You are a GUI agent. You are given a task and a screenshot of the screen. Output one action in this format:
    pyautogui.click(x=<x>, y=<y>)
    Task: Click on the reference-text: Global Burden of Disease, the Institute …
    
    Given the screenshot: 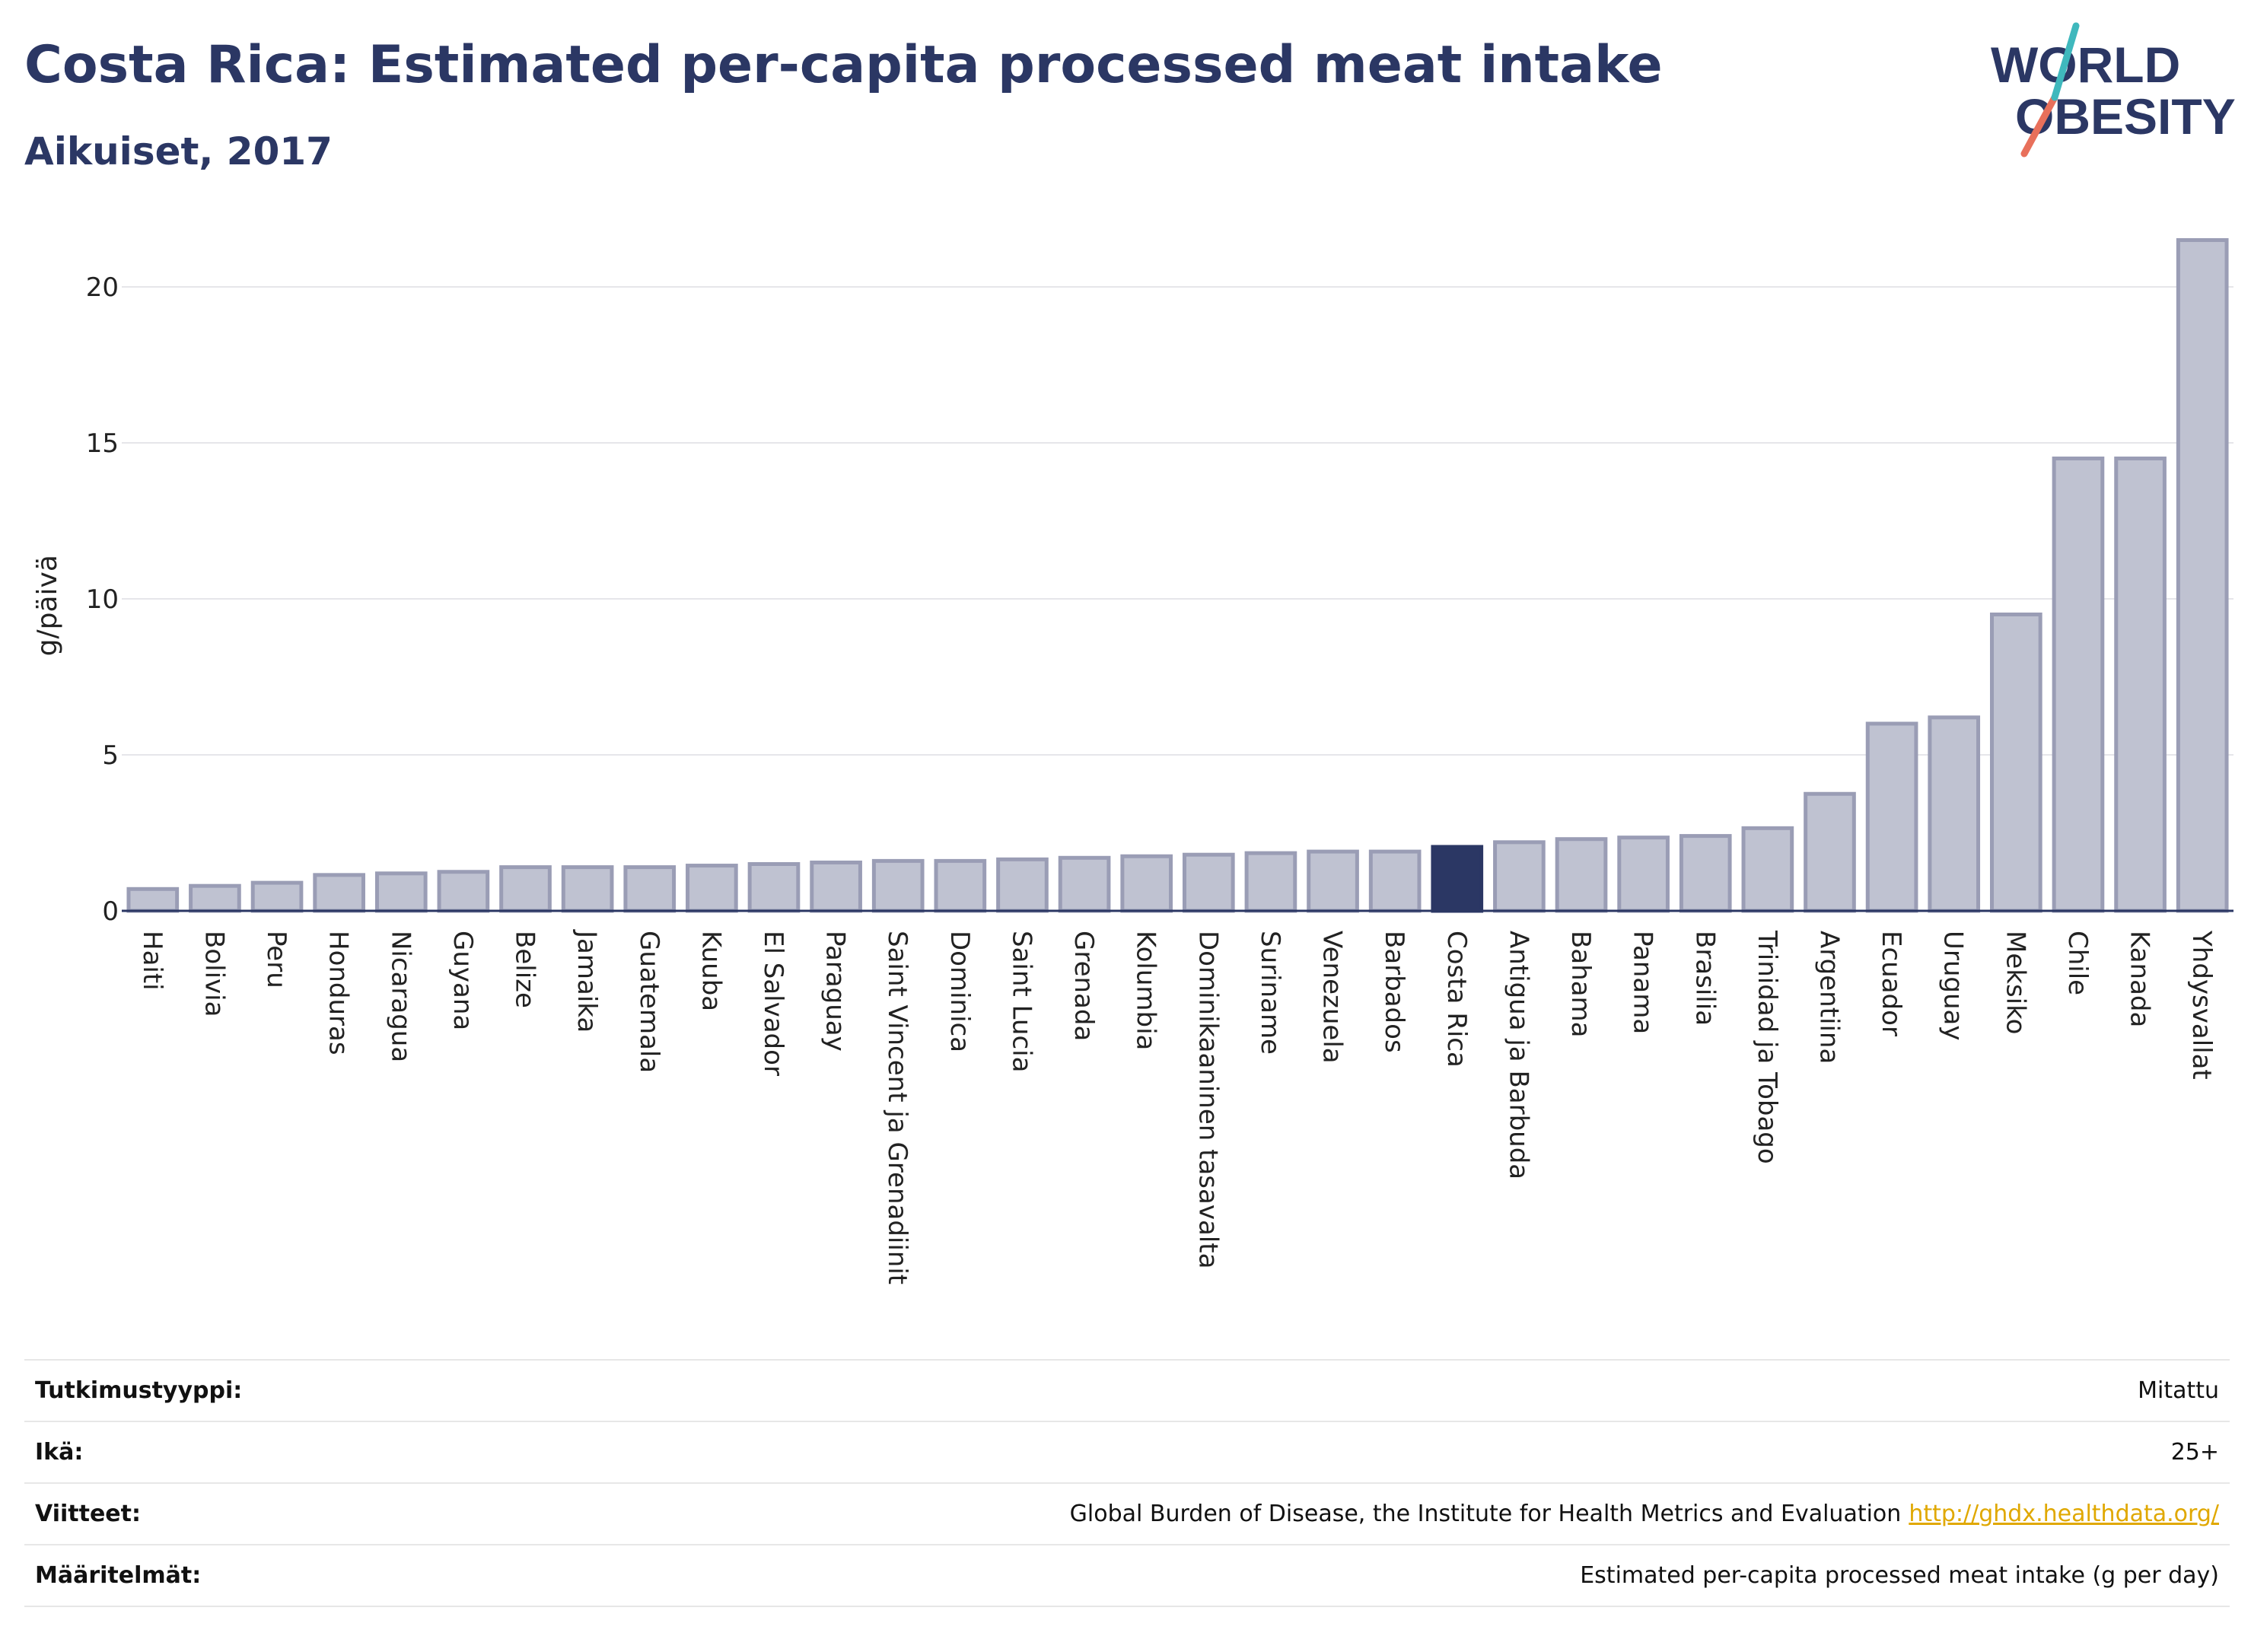 What is the action you would take?
    pyautogui.click(x=1485, y=1514)
    